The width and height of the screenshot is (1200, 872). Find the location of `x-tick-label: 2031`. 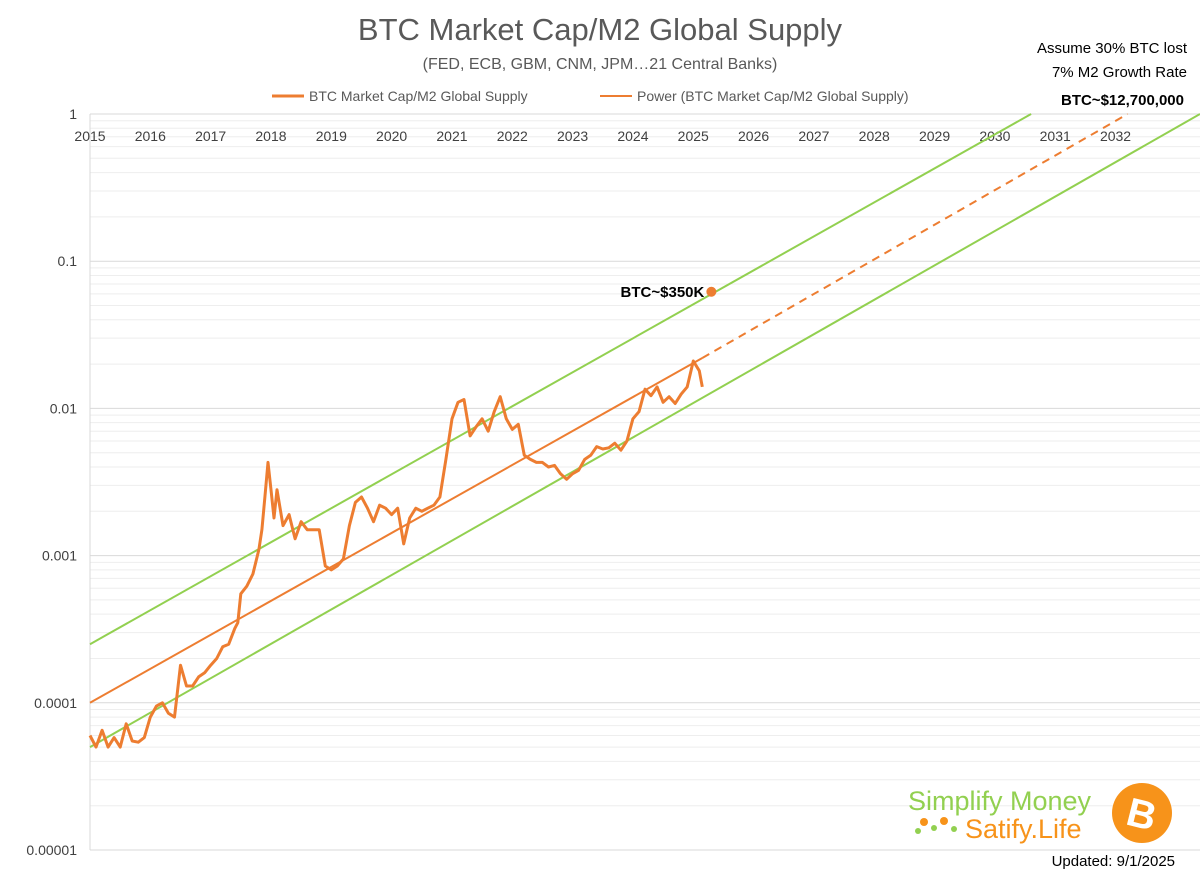

x-tick-label: 2031 is located at coordinates (1055, 136).